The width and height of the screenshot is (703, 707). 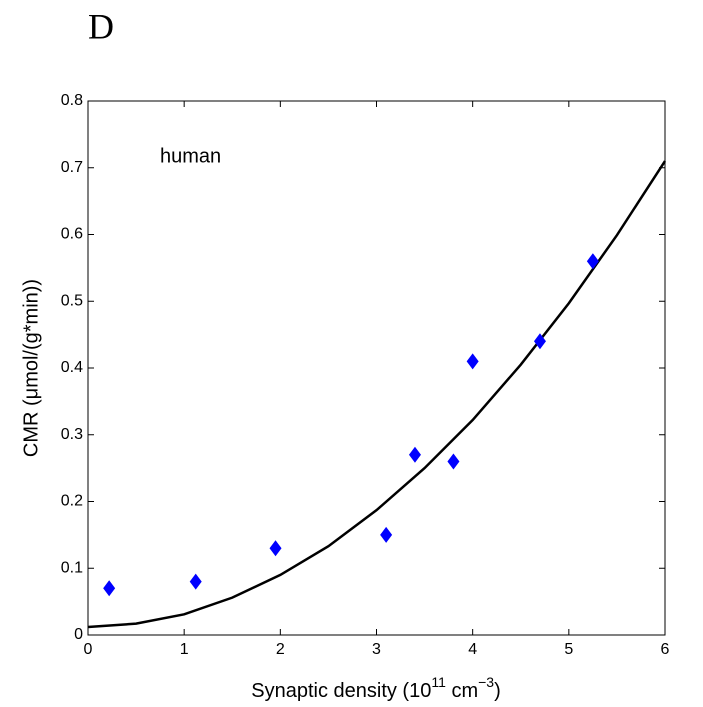 What do you see at coordinates (72, 434) in the screenshot?
I see `y-tick-label: 0.3` at bounding box center [72, 434].